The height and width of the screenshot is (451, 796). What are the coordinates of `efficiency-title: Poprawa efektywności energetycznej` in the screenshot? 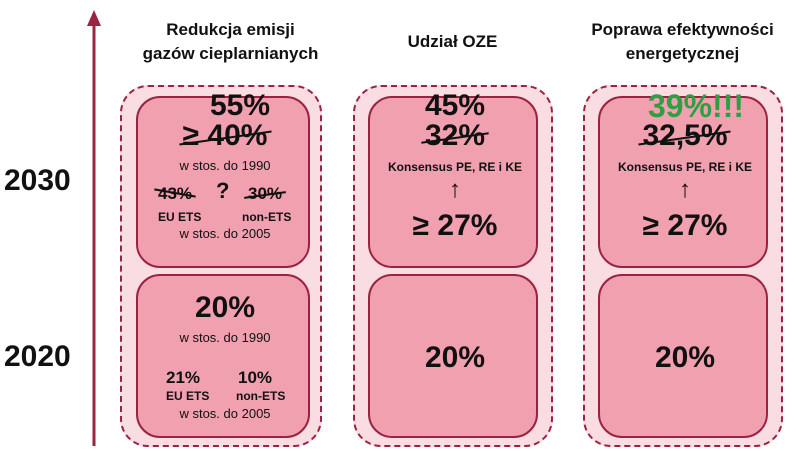 It's located at (682, 42).